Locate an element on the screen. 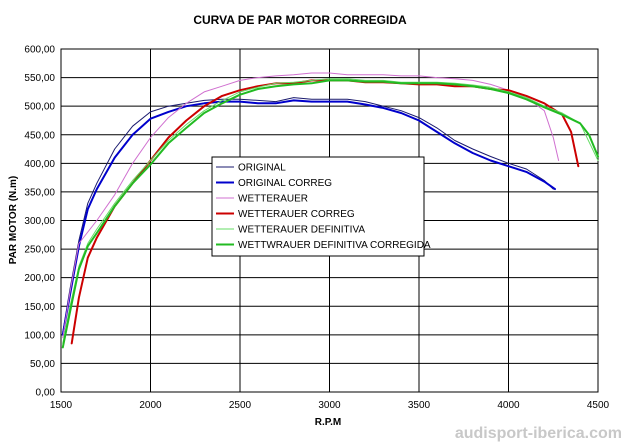 This screenshot has height=446, width=631. y-tick-label: 50,00 is located at coordinates (42, 364).